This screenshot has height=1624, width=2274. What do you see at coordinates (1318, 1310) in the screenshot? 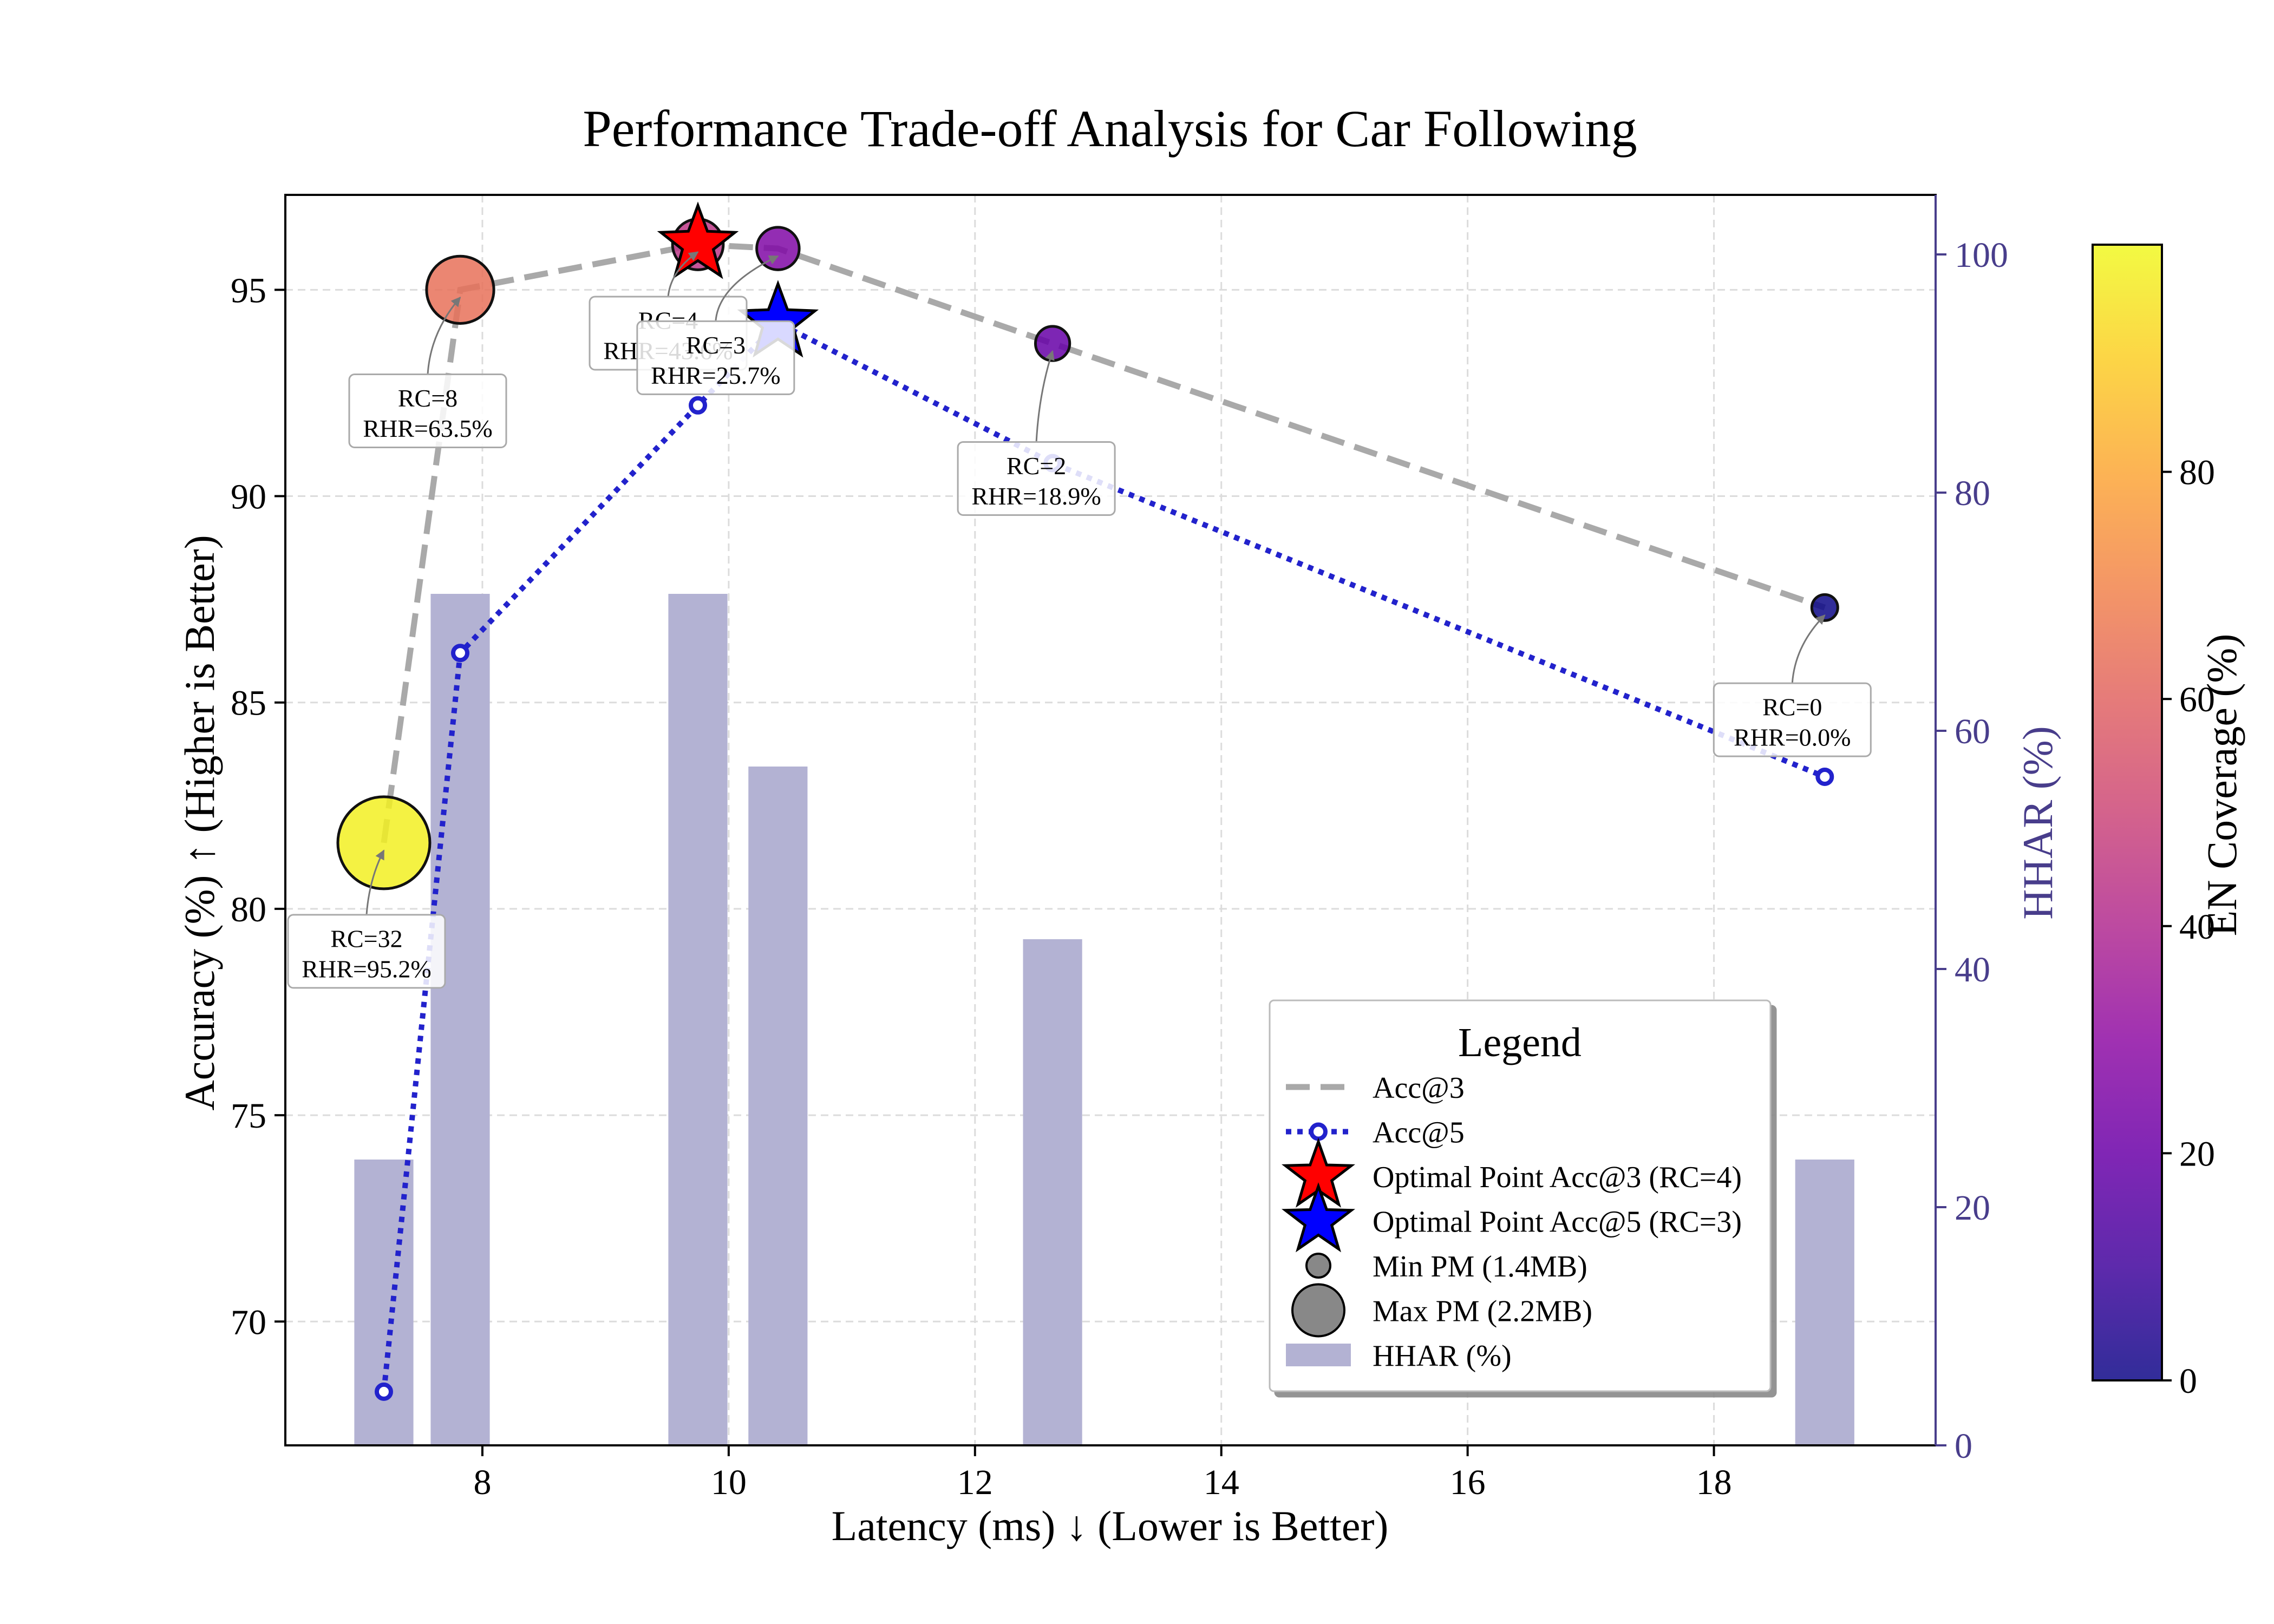
I see `legend-max-pm-circle` at bounding box center [1318, 1310].